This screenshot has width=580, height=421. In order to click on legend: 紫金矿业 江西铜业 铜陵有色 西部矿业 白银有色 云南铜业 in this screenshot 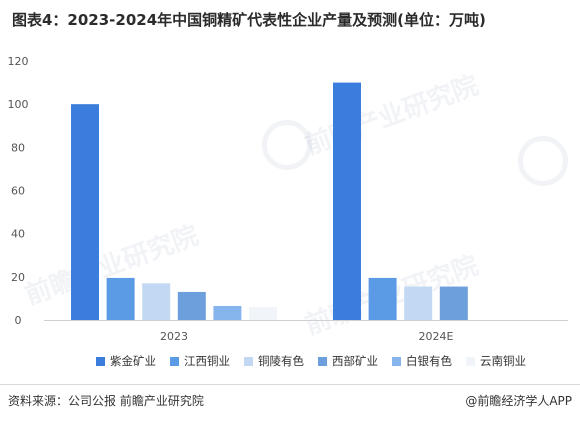, I will do `click(311, 361)`.